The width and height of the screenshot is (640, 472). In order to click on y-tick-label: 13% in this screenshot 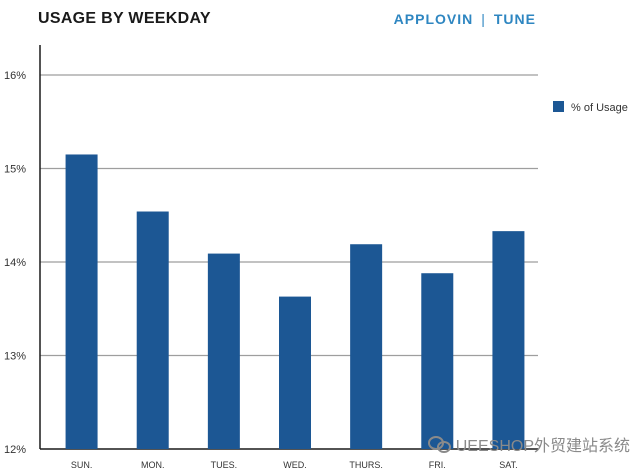, I will do `click(15, 357)`.